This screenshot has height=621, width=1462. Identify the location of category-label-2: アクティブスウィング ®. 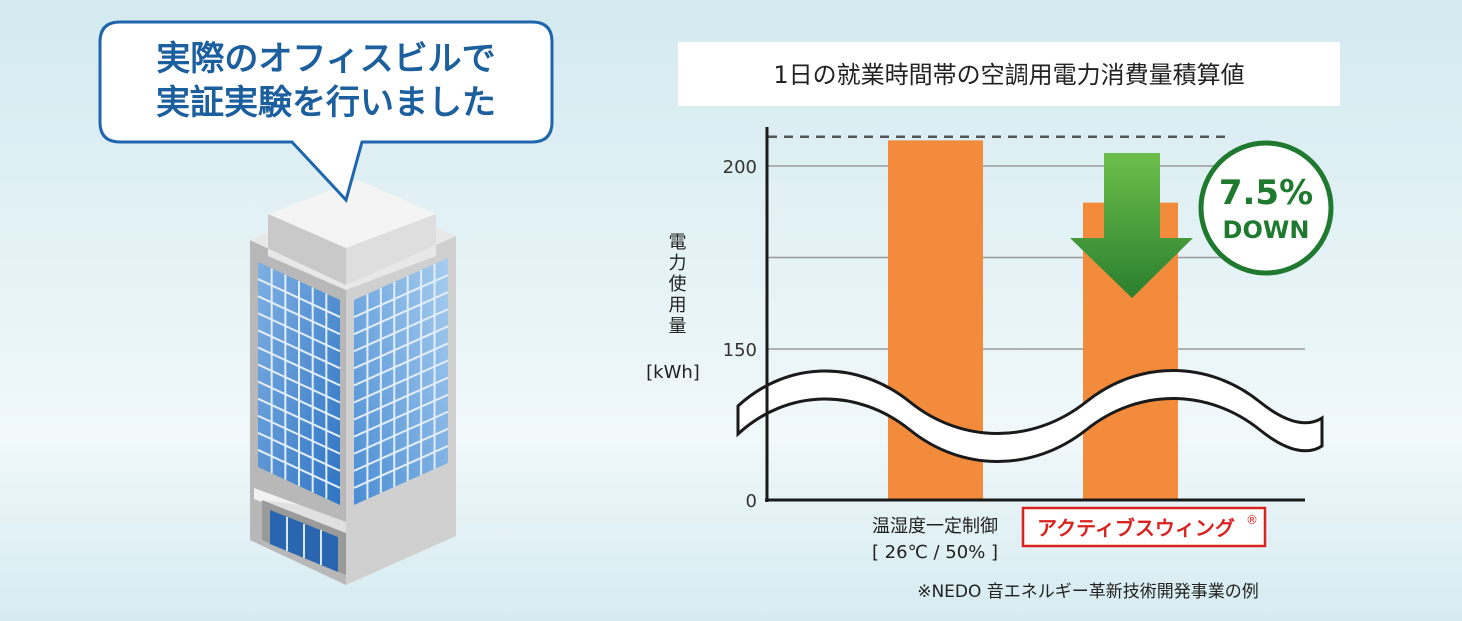
(1144, 527).